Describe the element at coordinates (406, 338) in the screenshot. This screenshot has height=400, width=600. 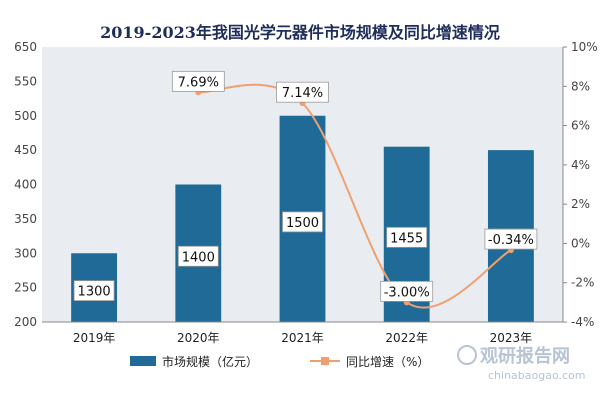
I see `x-tick-label: 2022年` at that location.